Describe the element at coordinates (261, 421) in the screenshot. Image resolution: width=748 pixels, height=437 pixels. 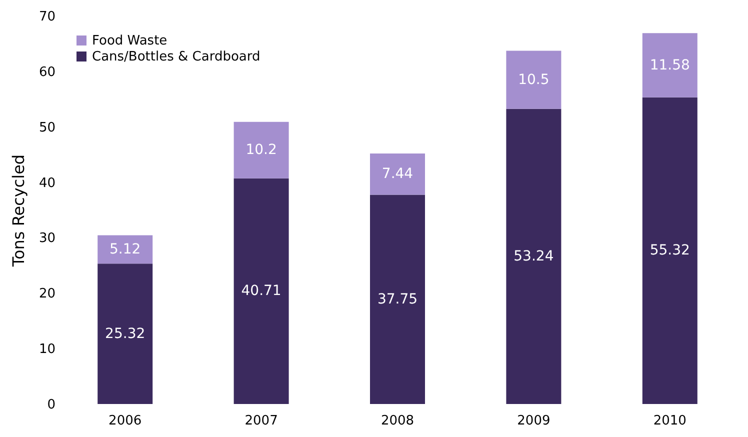
I see `x-tick-label: 2007` at that location.